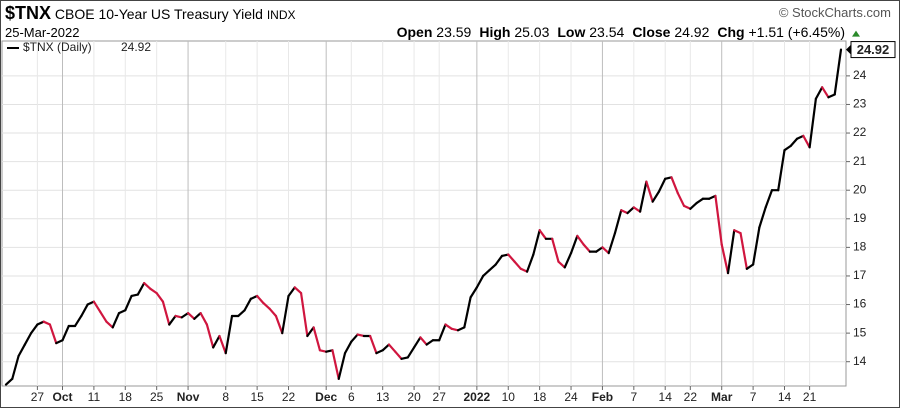  What do you see at coordinates (860, 304) in the screenshot?
I see `y-tick-label: 16` at bounding box center [860, 304].